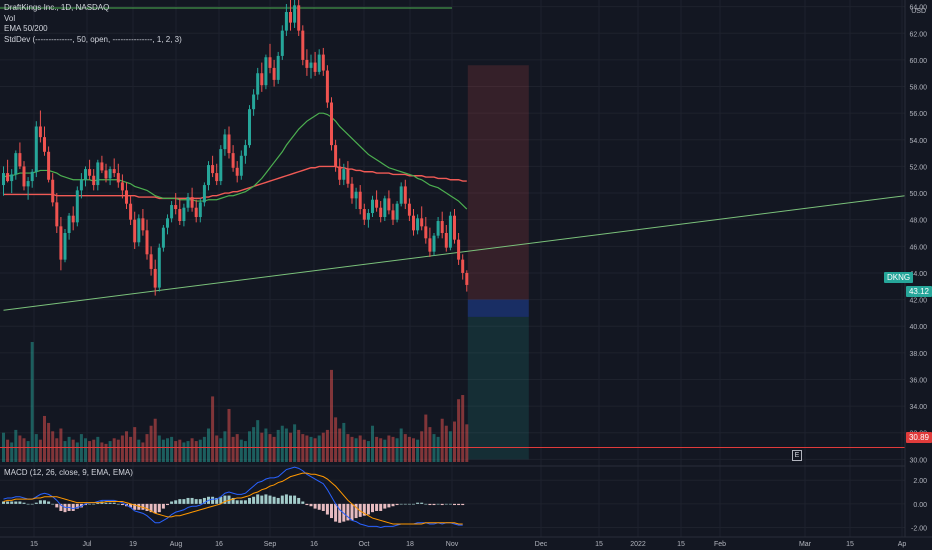  I want to click on macd-axis: 2.00 0.00 -2.00, so click(919, 505).